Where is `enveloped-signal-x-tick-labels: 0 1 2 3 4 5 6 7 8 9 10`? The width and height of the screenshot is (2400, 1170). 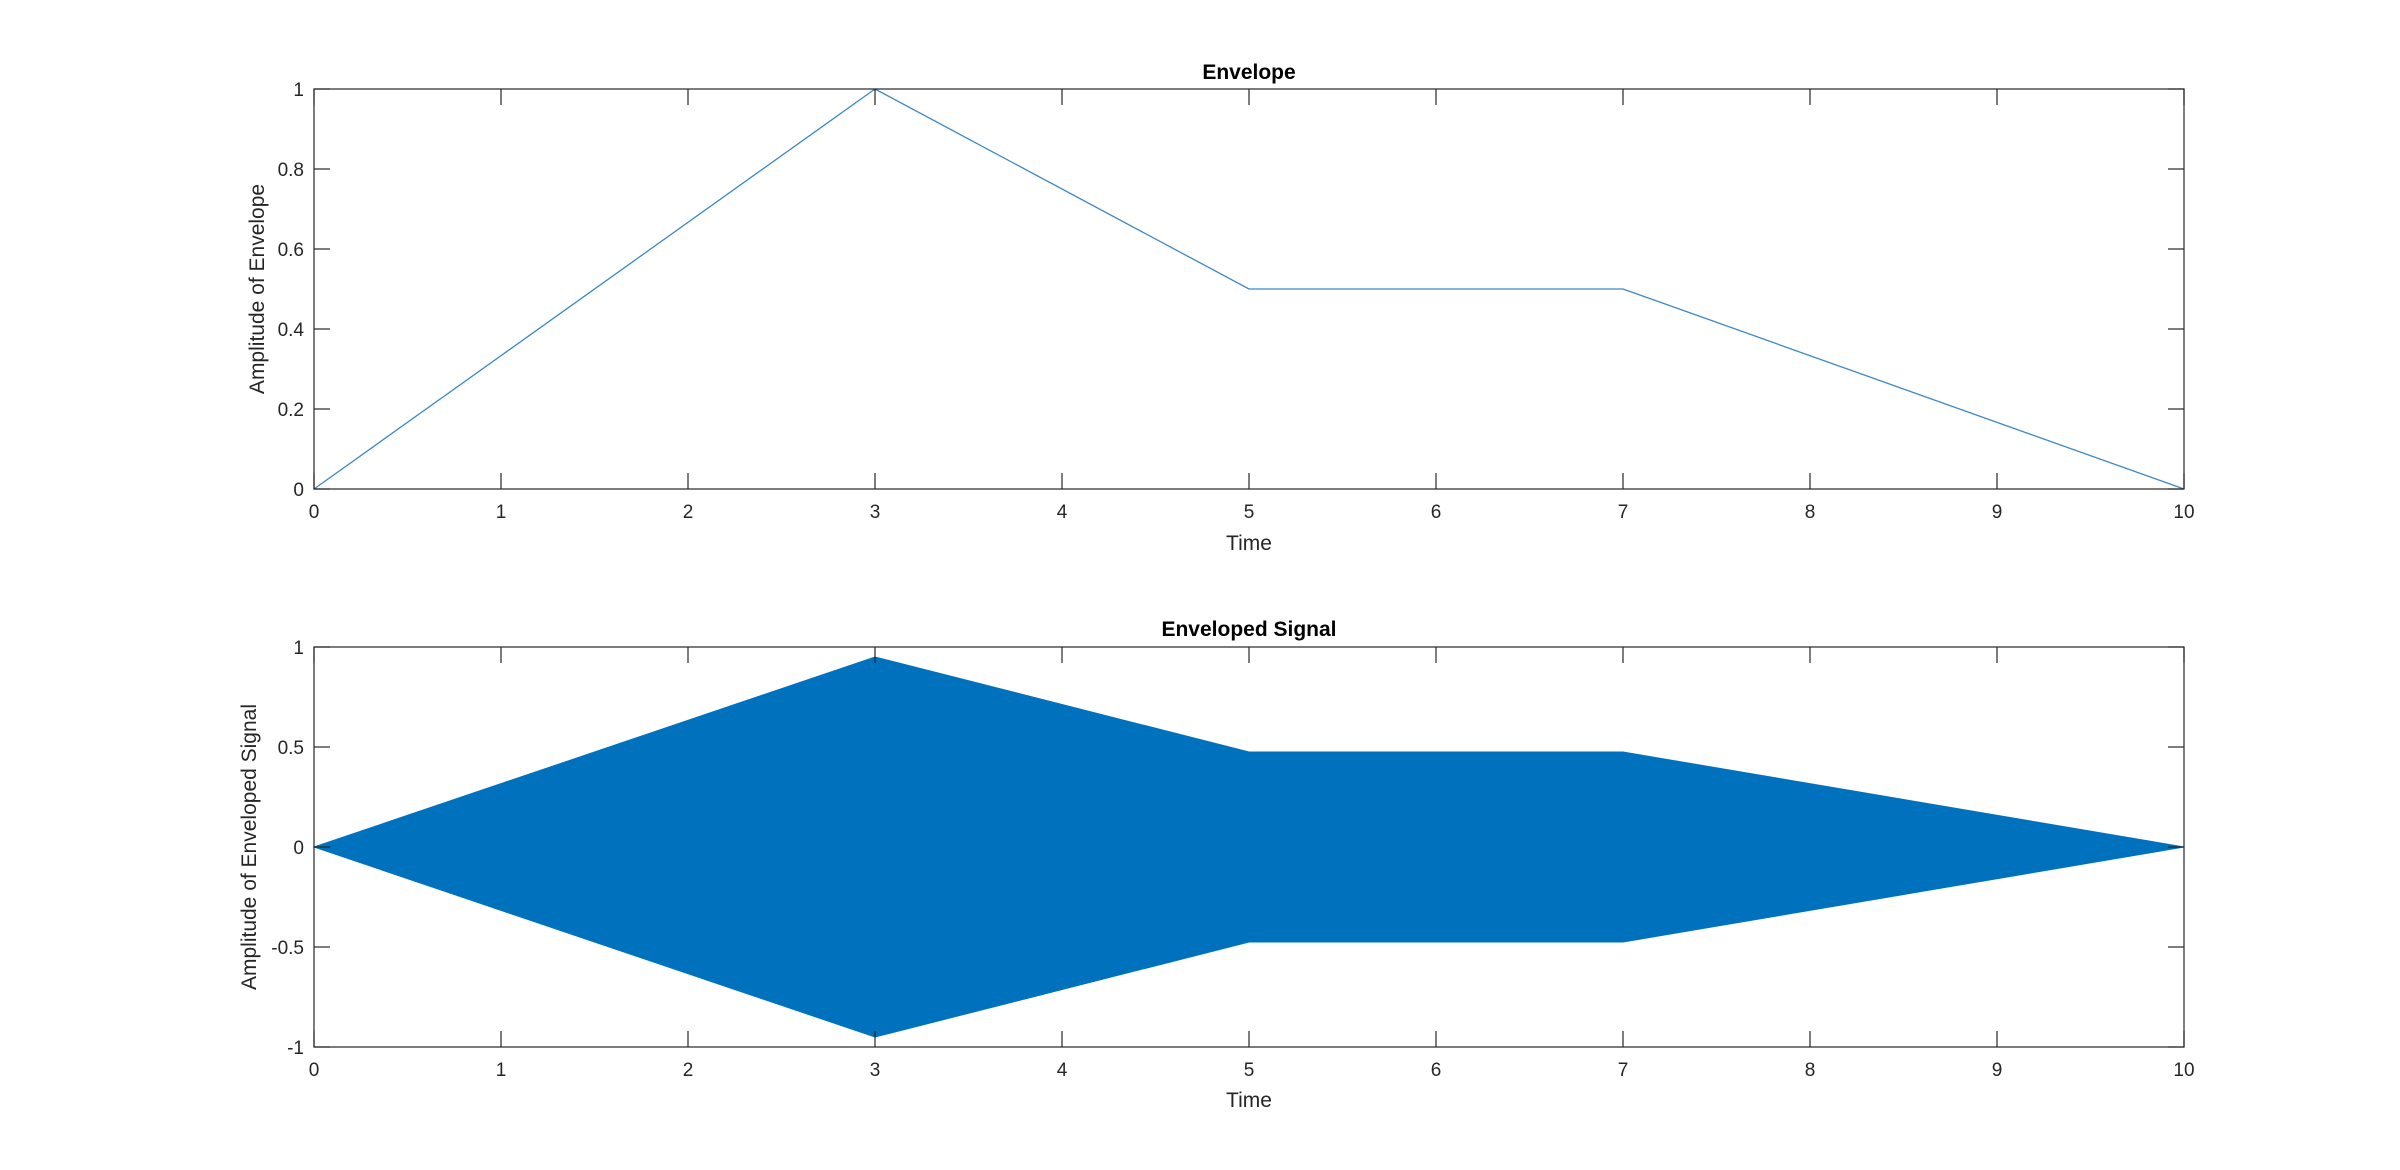 enveloped-signal-x-tick-labels: 0 1 2 3 4 5 6 7 8 9 10 is located at coordinates (1252, 1070).